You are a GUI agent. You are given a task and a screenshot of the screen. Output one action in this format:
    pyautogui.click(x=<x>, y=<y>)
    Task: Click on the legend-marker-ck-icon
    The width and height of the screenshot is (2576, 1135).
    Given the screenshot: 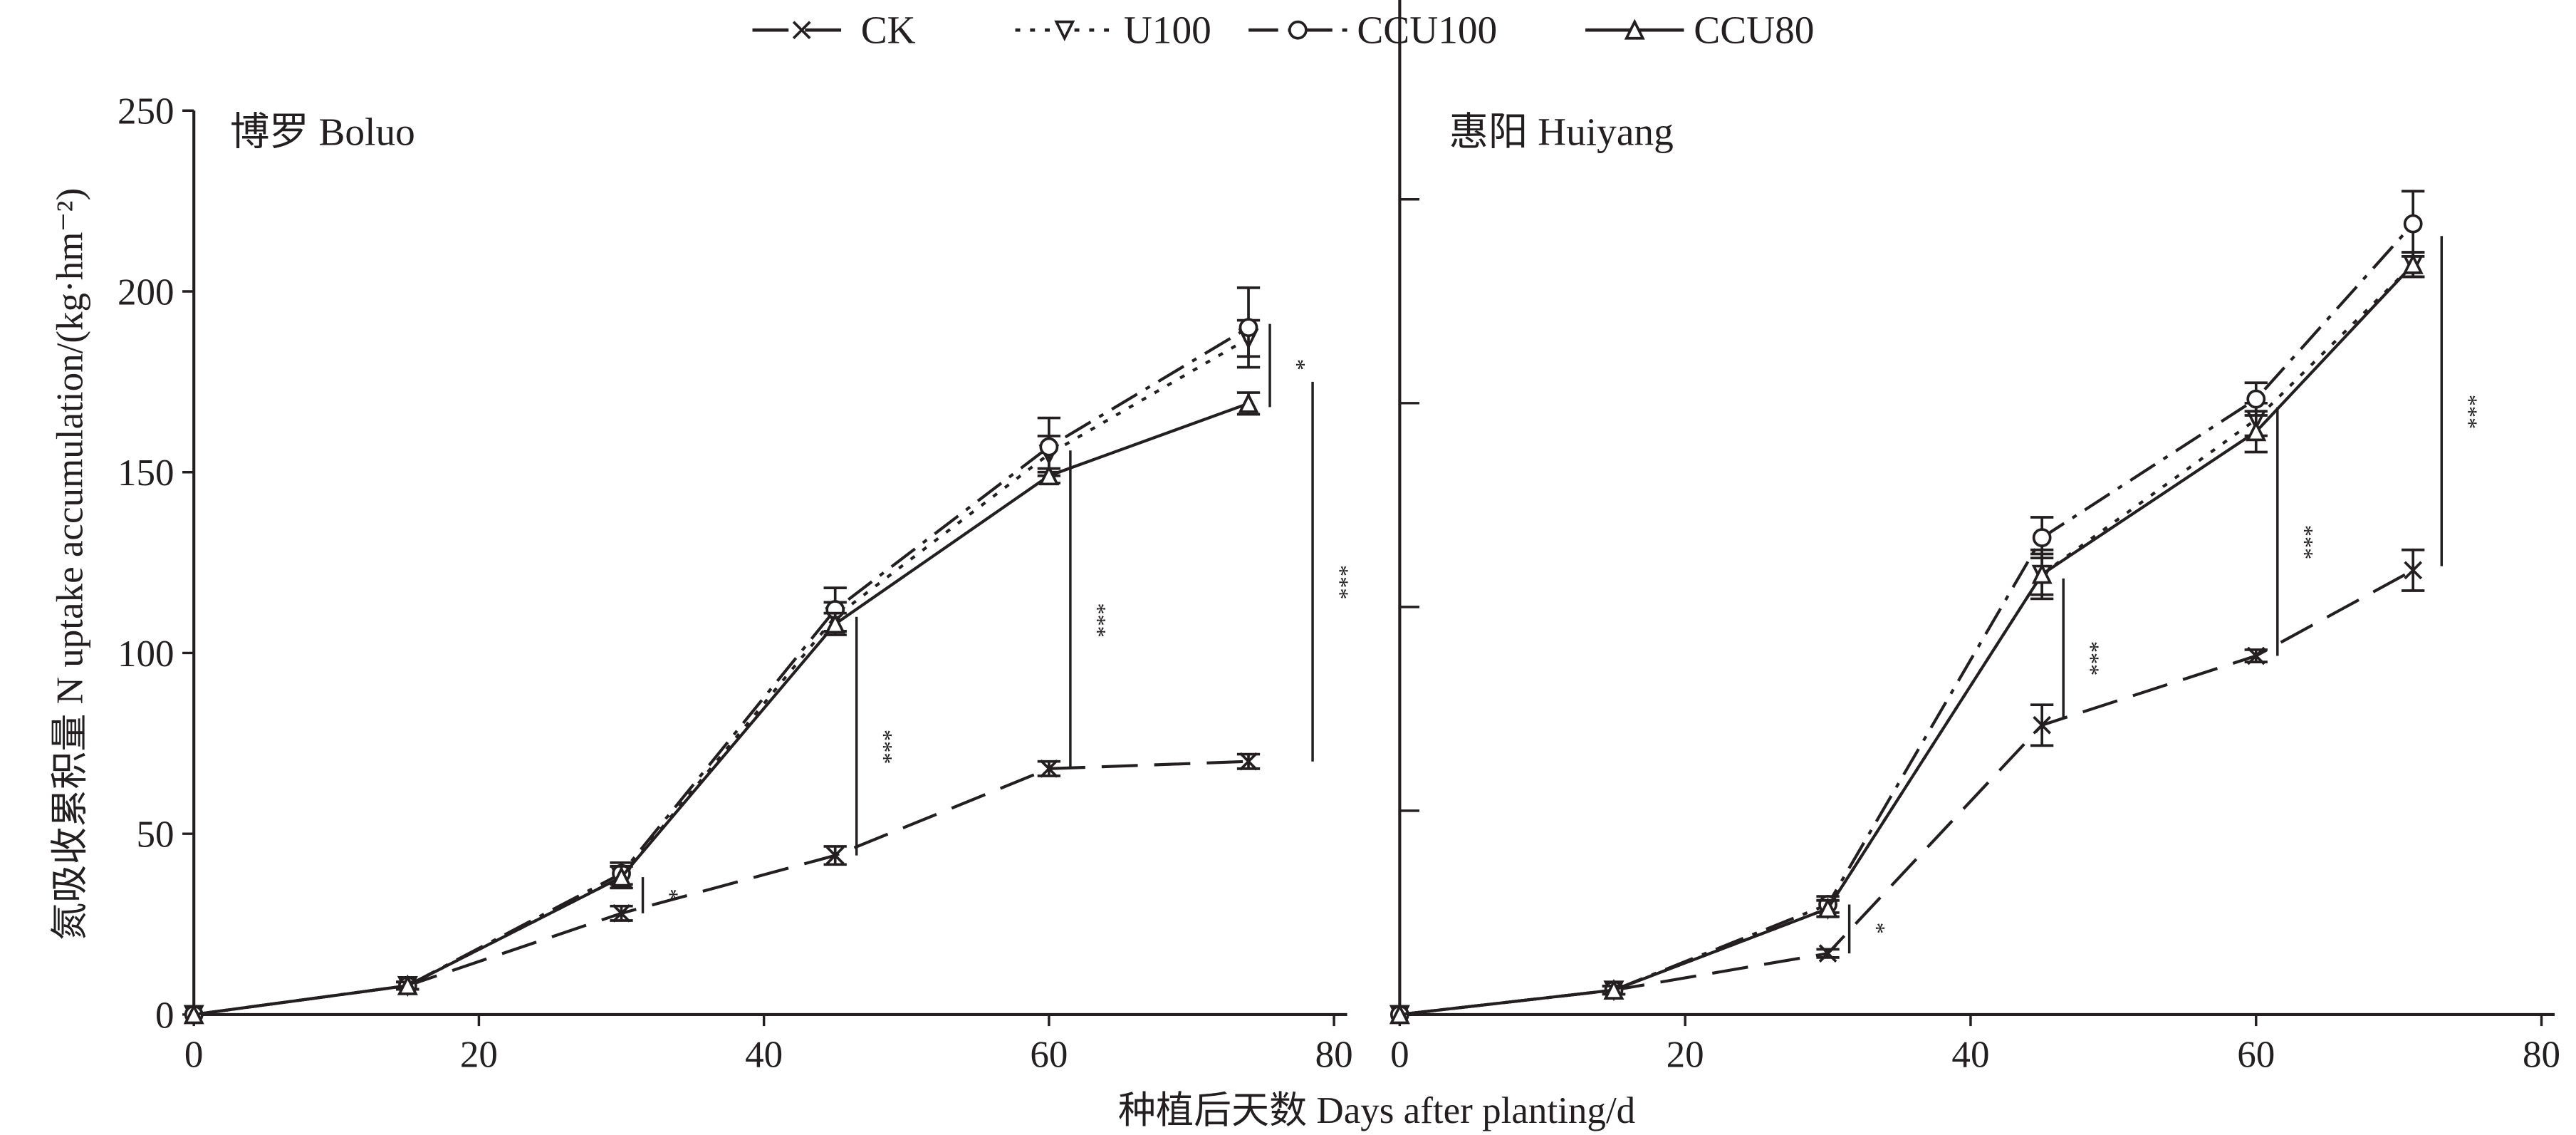 What is the action you would take?
    pyautogui.click(x=801, y=30)
    